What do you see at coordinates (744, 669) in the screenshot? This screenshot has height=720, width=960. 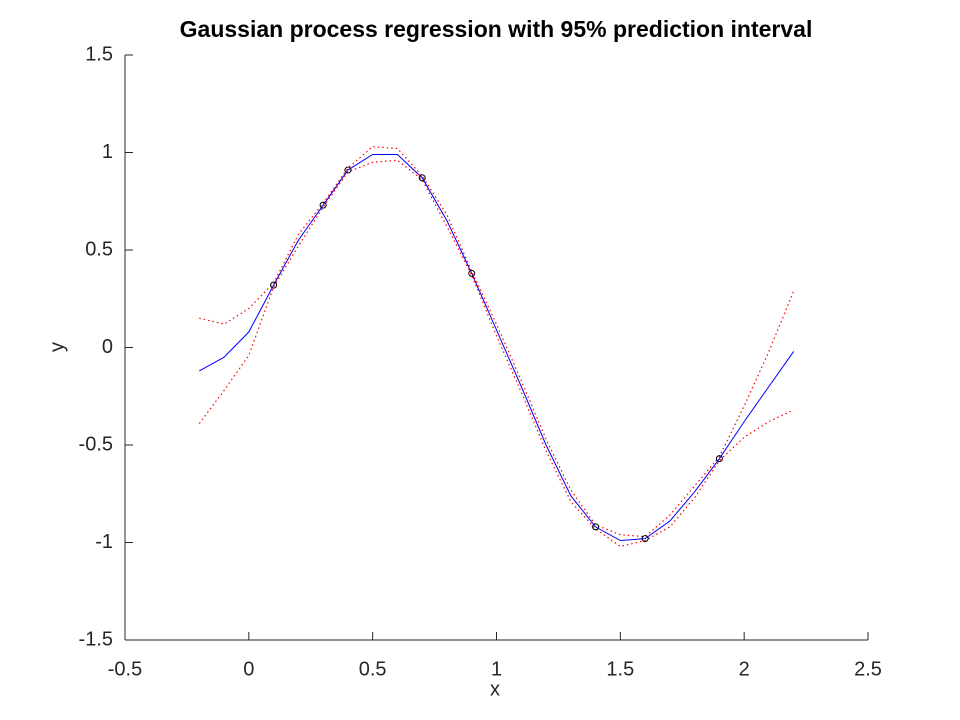 I see `x-tick-label: 2` at bounding box center [744, 669].